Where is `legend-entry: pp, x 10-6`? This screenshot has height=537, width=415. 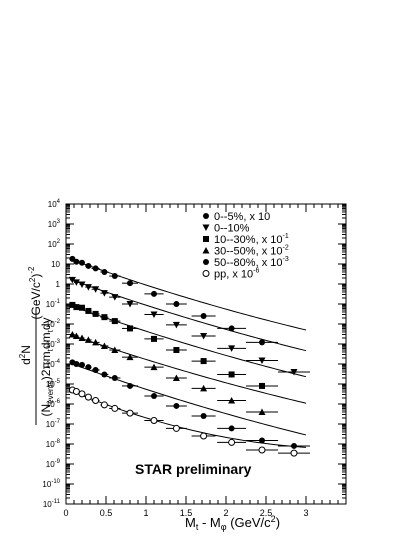 legend-entry: pp, x 10-6 is located at coordinates (236, 274).